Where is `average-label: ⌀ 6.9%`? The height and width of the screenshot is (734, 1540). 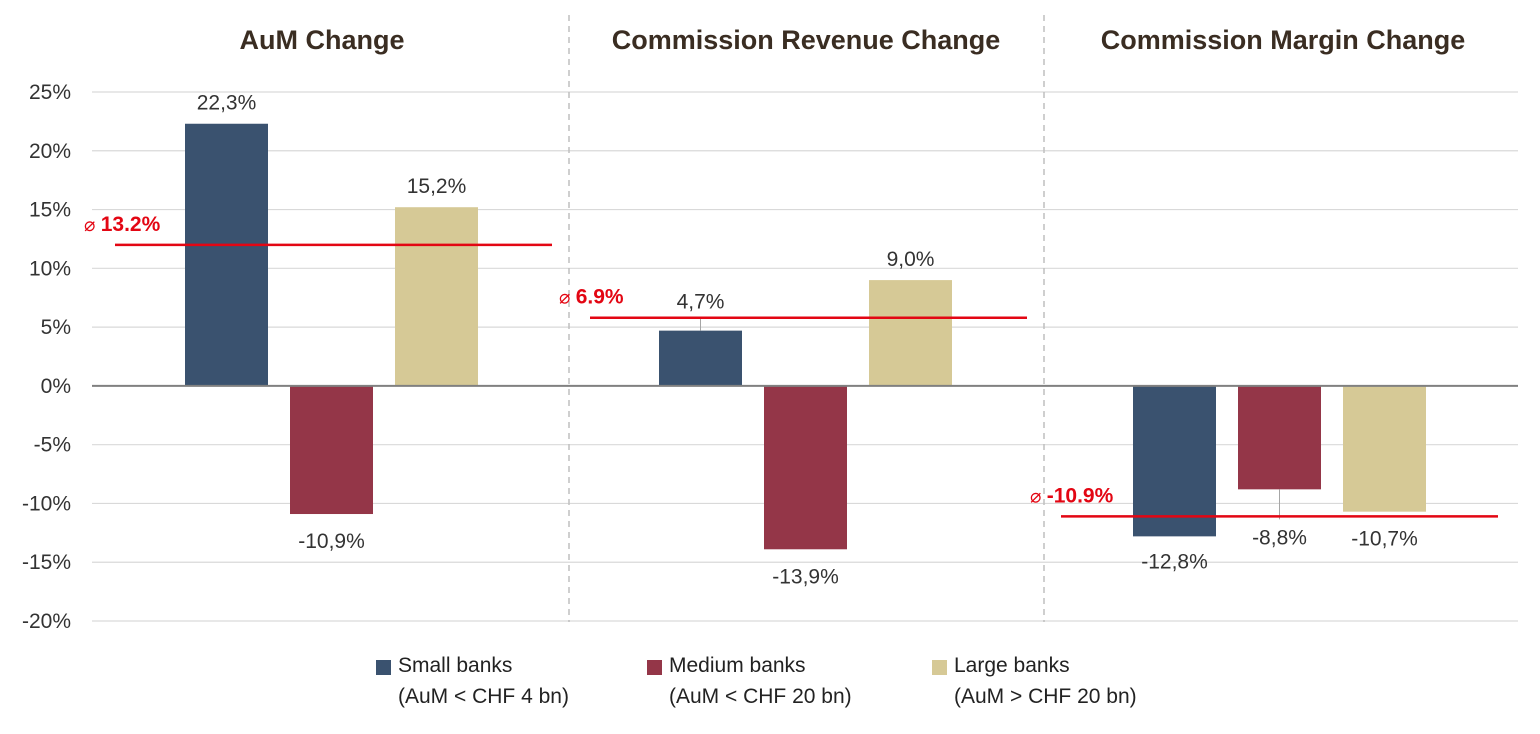
average-label: ⌀ 6.9% is located at coordinates (591, 297).